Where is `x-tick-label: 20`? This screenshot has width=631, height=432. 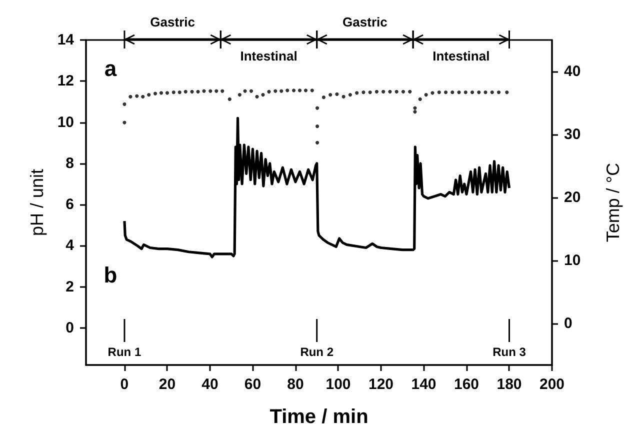 x-tick-label: 20 is located at coordinates (167, 384).